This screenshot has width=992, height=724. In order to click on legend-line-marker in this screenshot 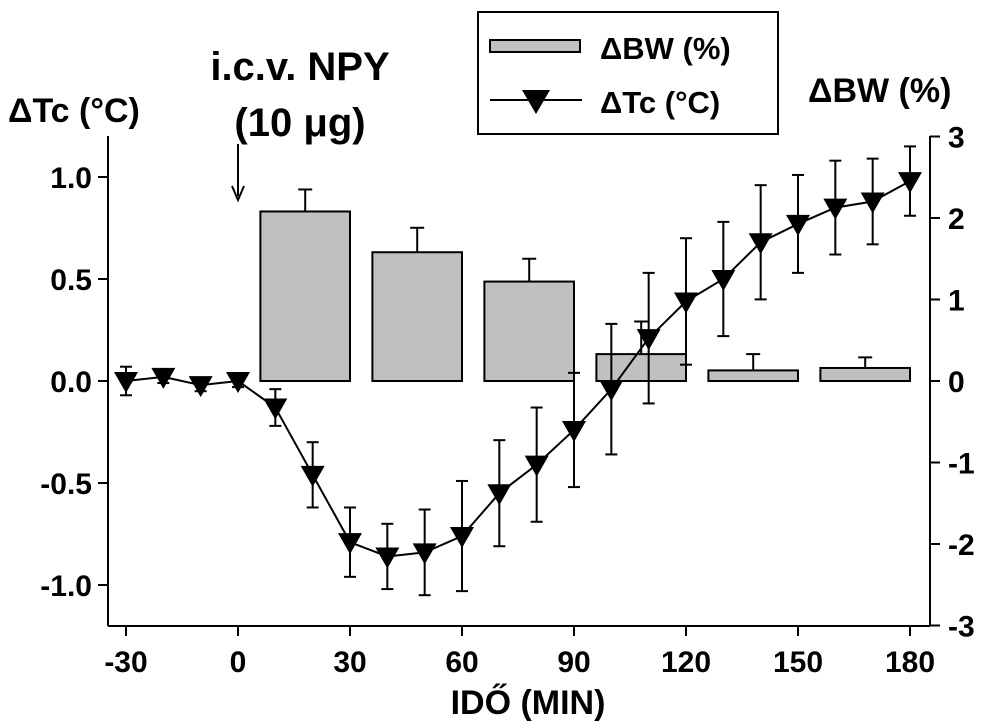, I will do `click(536, 102)`.